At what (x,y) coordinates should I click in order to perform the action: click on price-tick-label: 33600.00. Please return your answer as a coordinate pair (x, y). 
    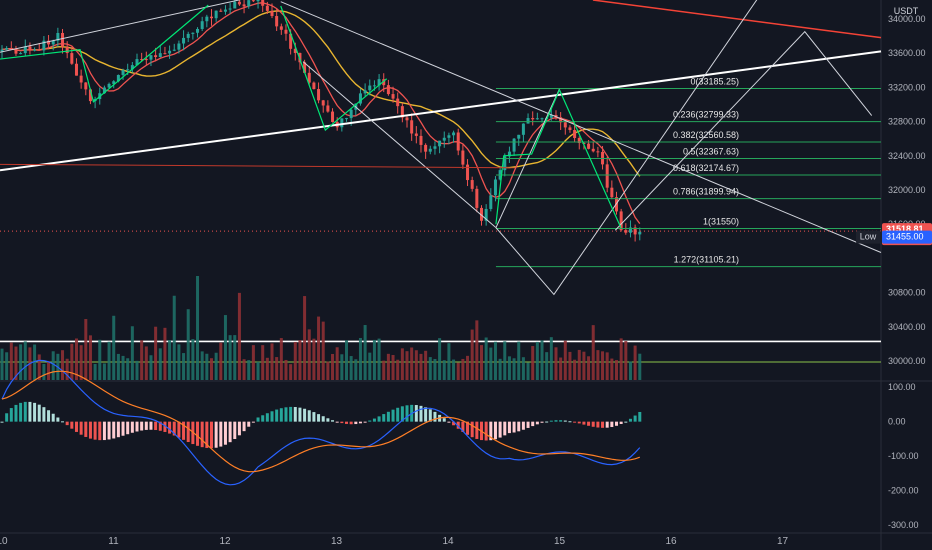
    Looking at the image, I should click on (907, 53).